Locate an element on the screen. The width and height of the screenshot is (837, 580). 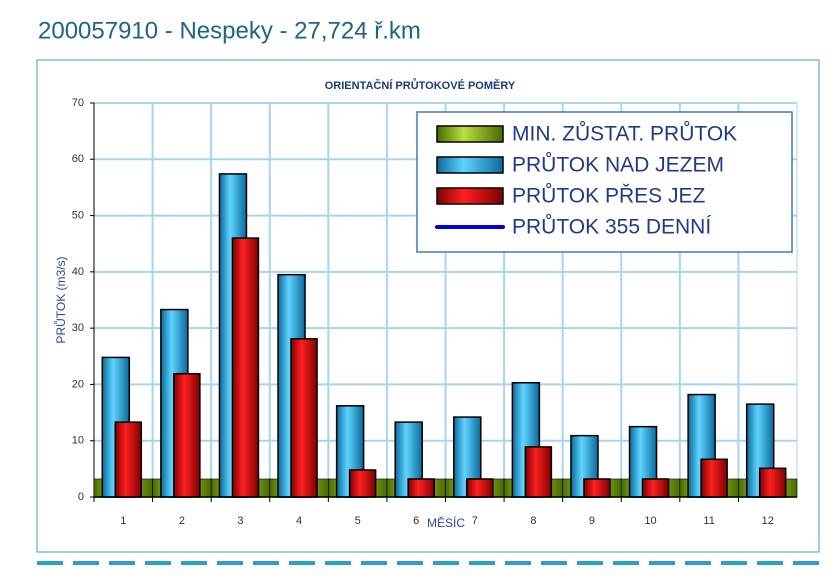
y-tick-label: 0 is located at coordinates (81, 497).